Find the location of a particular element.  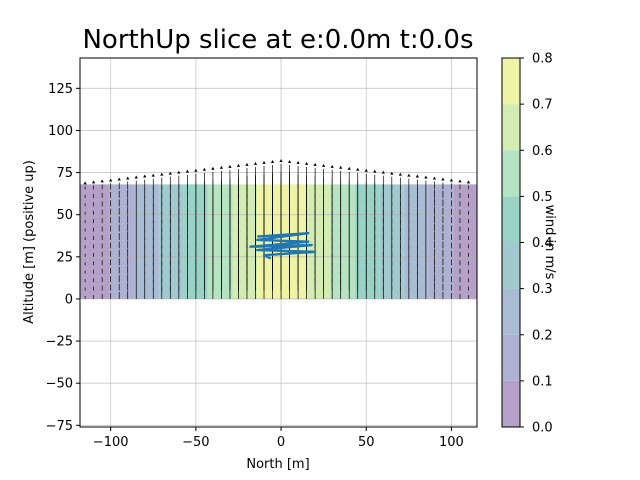

colorbar-tick-label: 0.4 is located at coordinates (542, 243).